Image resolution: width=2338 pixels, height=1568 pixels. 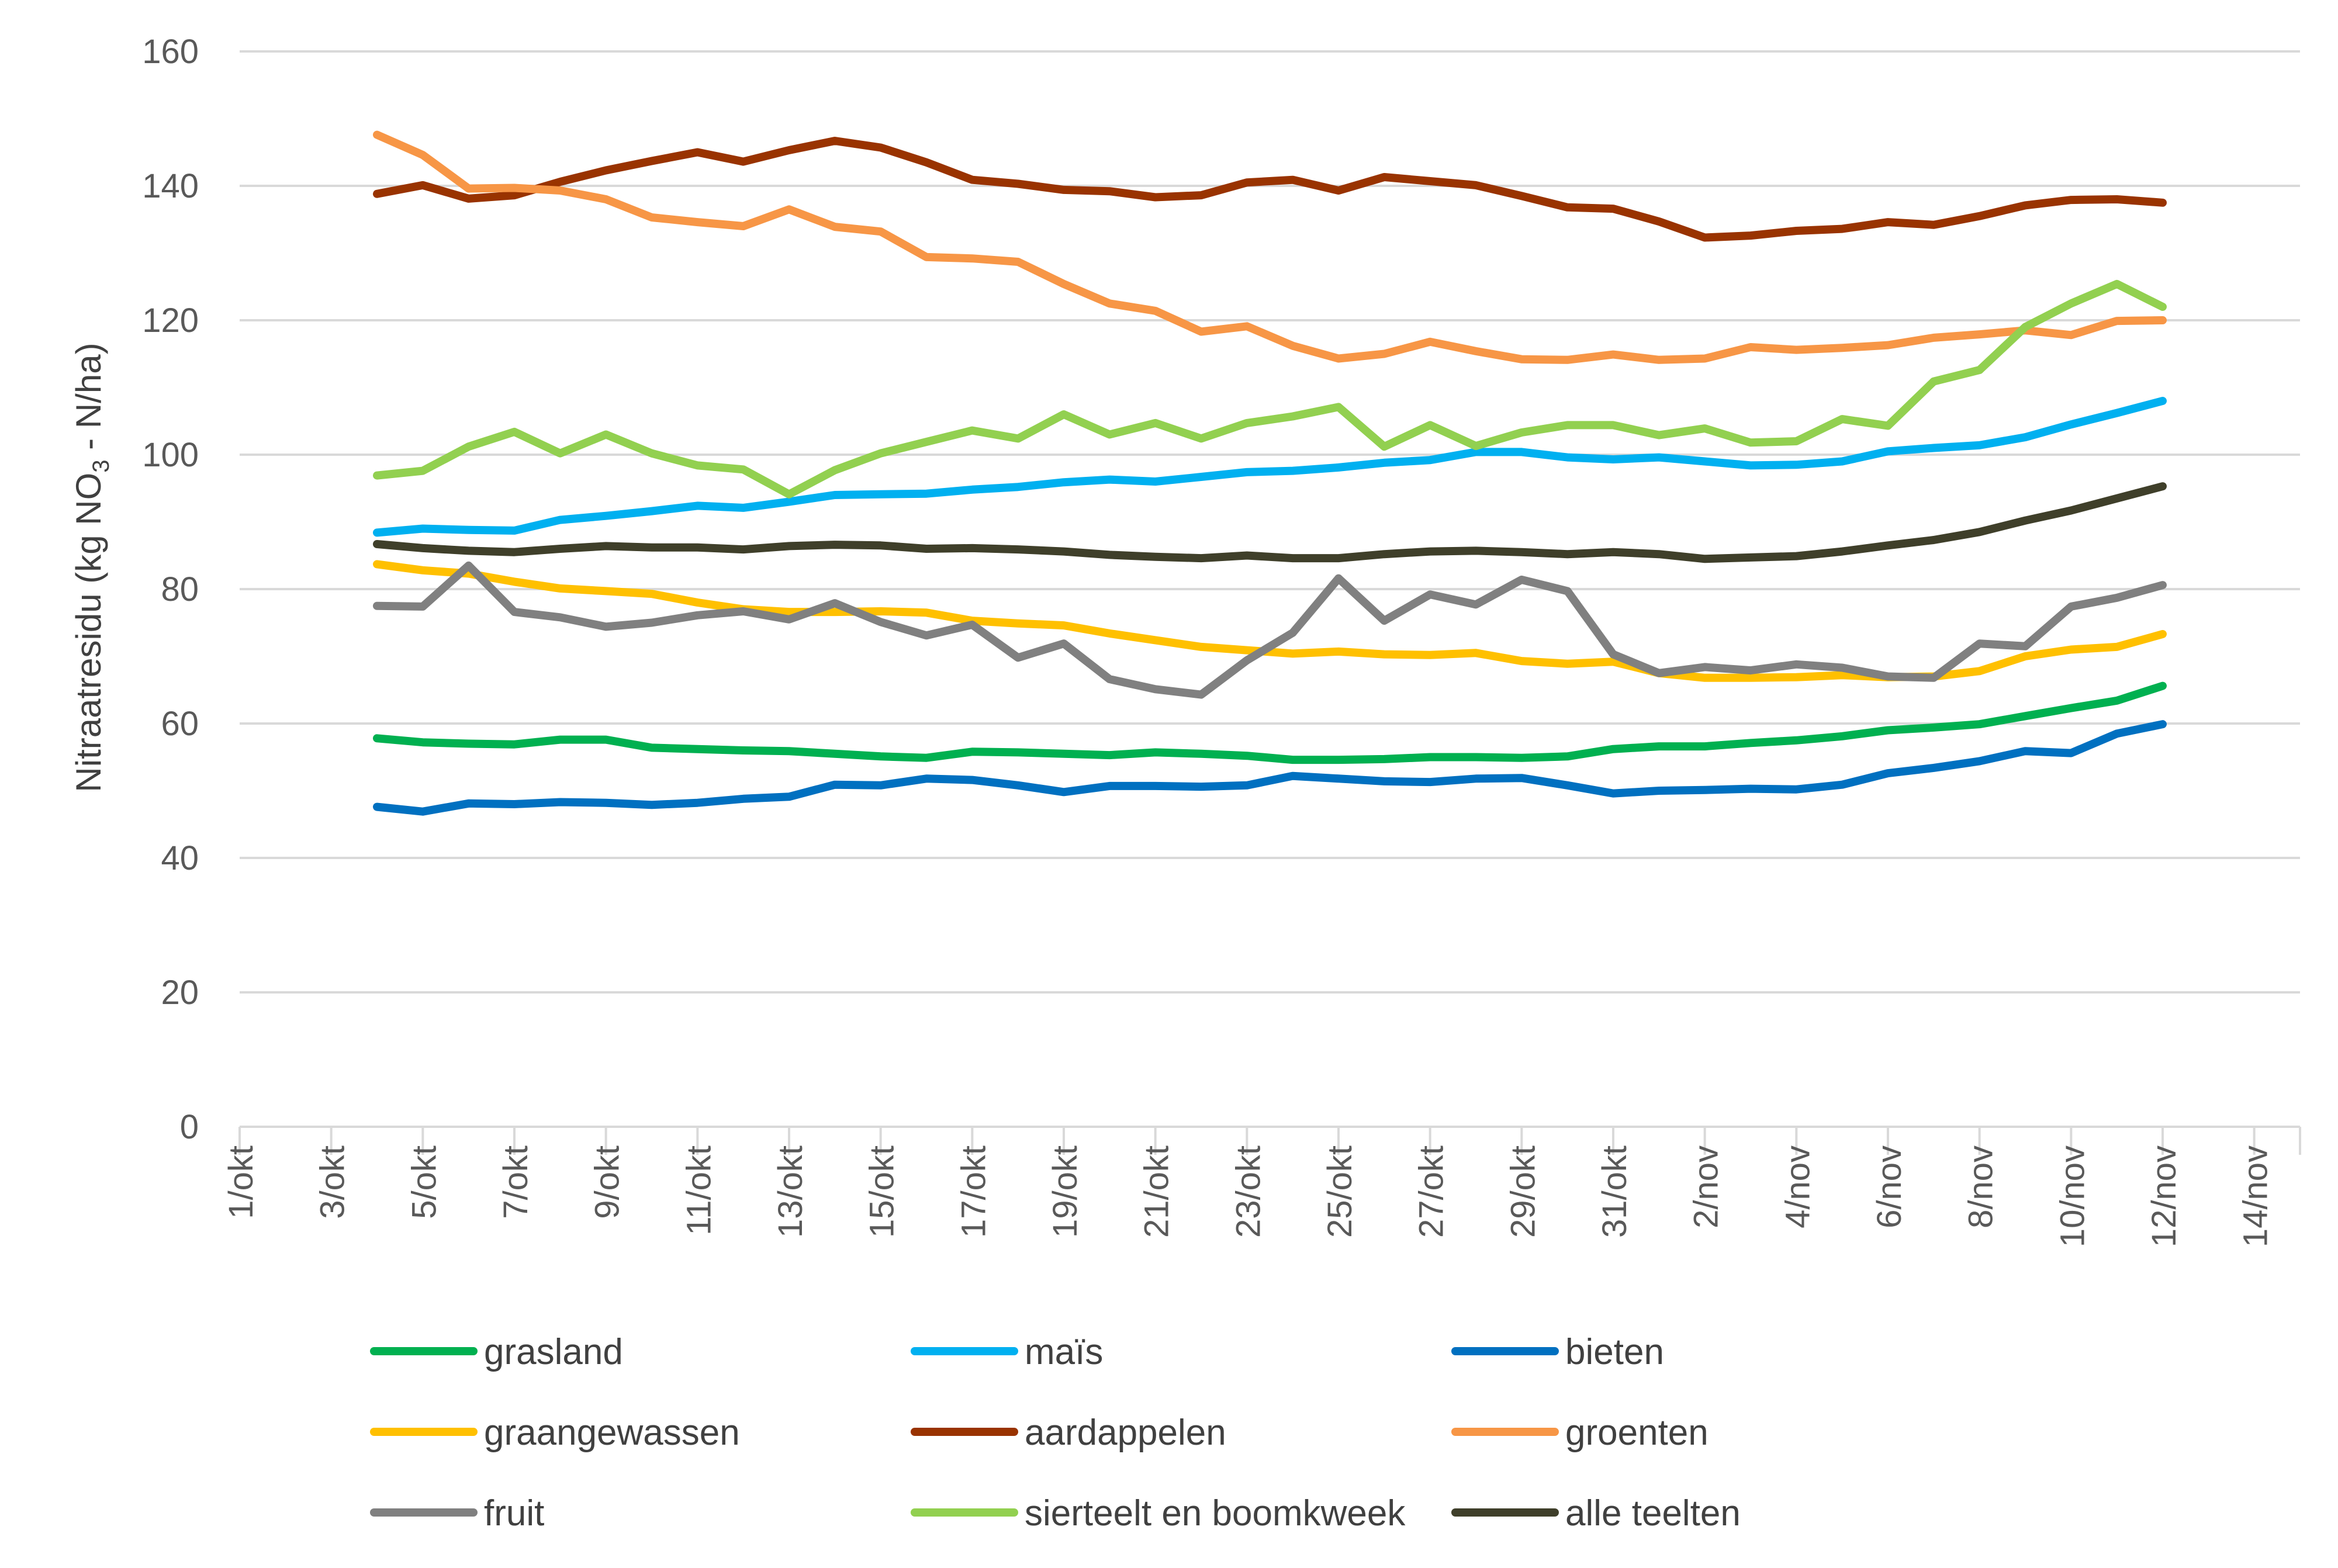 What do you see at coordinates (882, 1191) in the screenshot?
I see `x-tick-label: 15/okt` at bounding box center [882, 1191].